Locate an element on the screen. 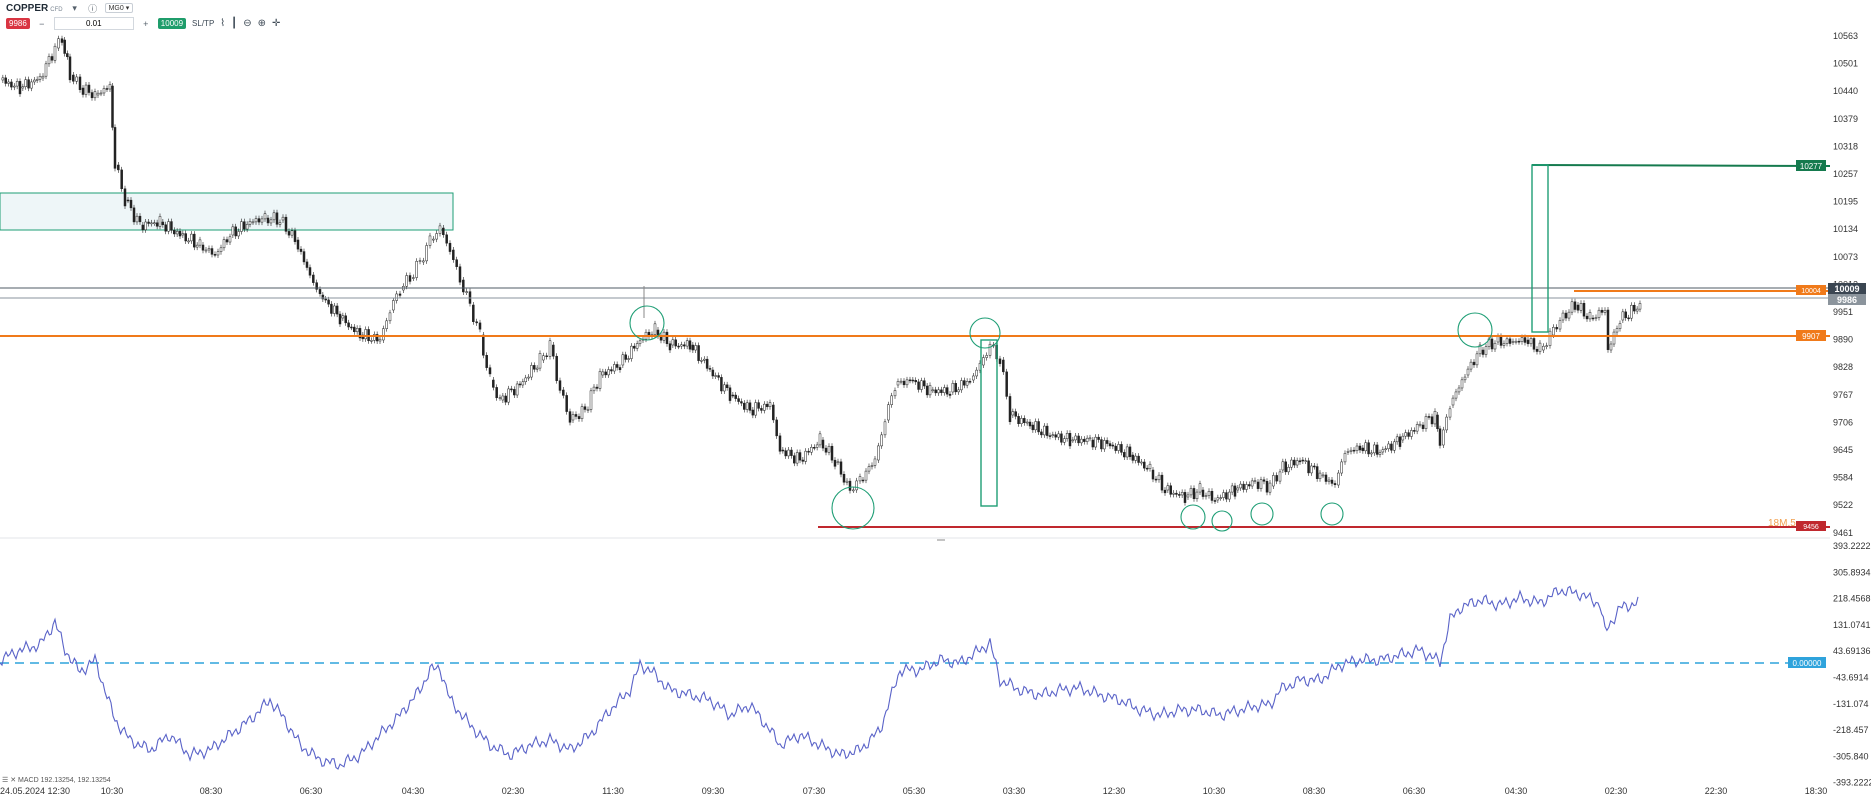 The width and height of the screenshot is (1871, 797). sell-button: 9986 is located at coordinates (18, 23).